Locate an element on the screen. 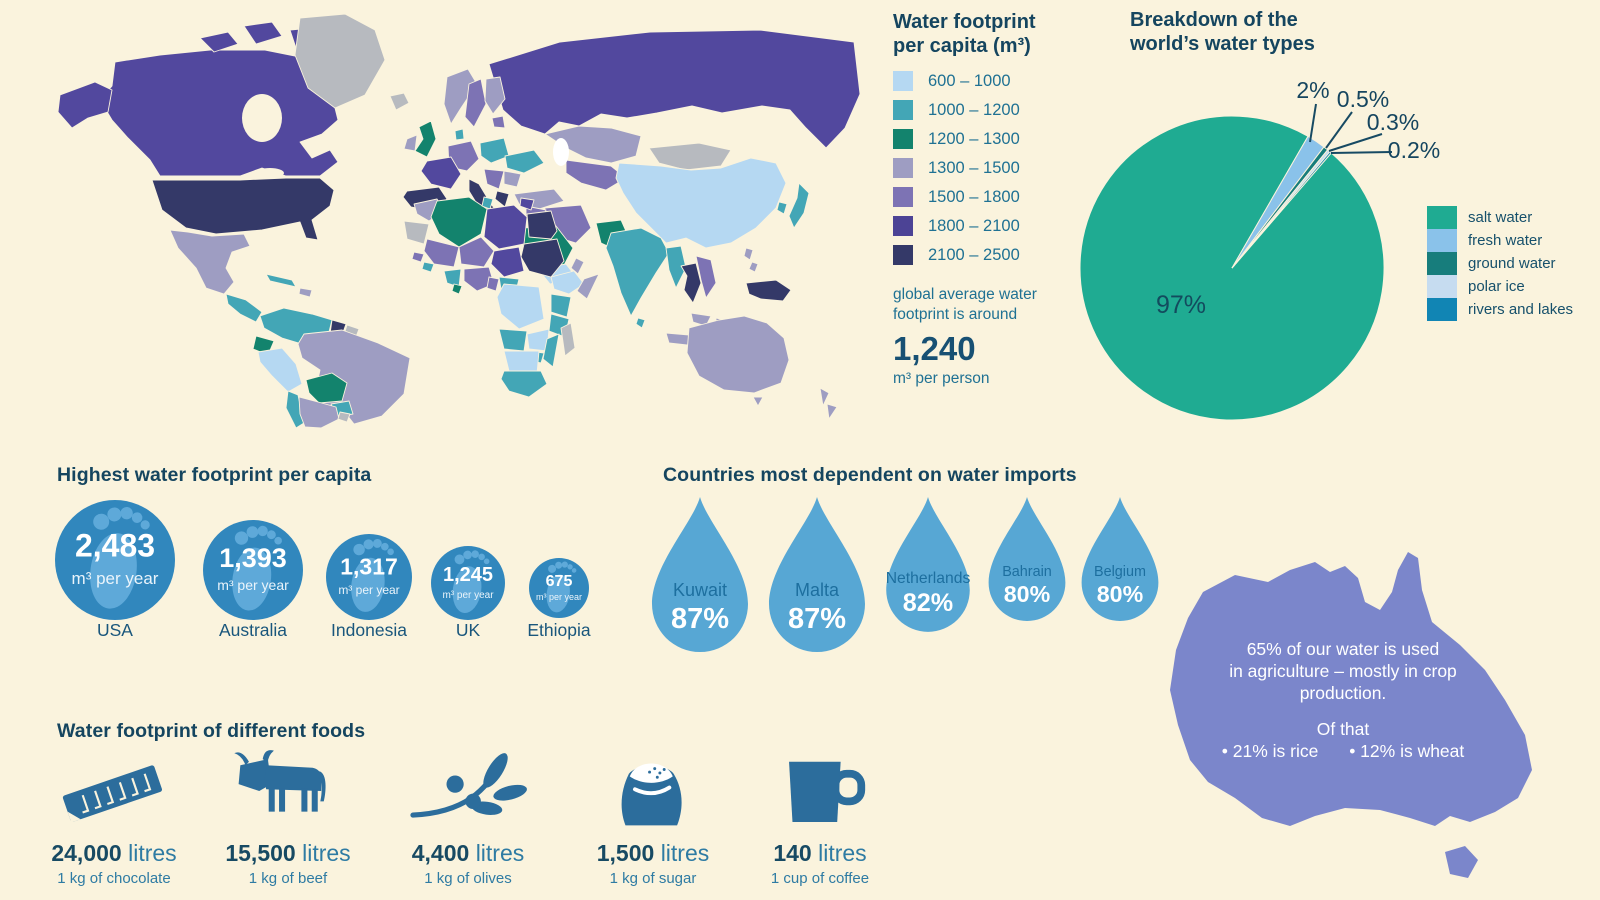 The height and width of the screenshot is (900, 1600). sugar-sack-icon is located at coordinates (653, 791).